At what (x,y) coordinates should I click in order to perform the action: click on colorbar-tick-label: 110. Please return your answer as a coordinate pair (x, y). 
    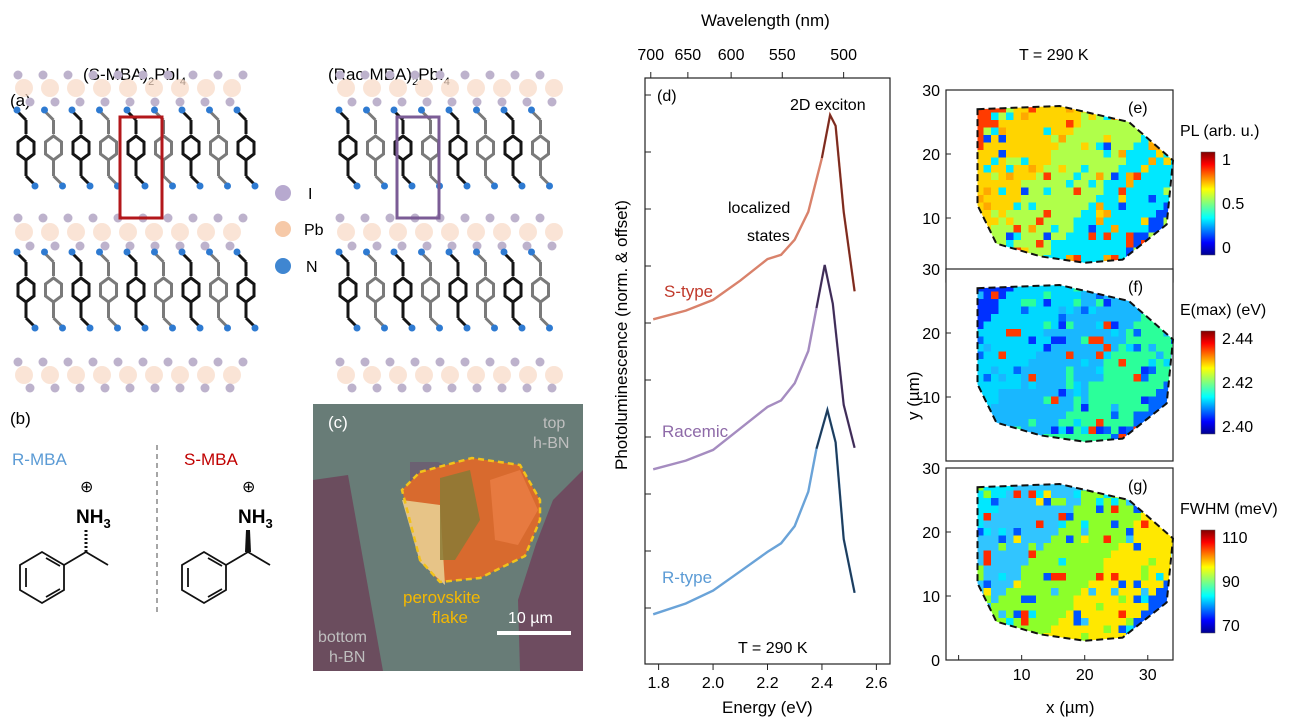
    Looking at the image, I should click on (1235, 538).